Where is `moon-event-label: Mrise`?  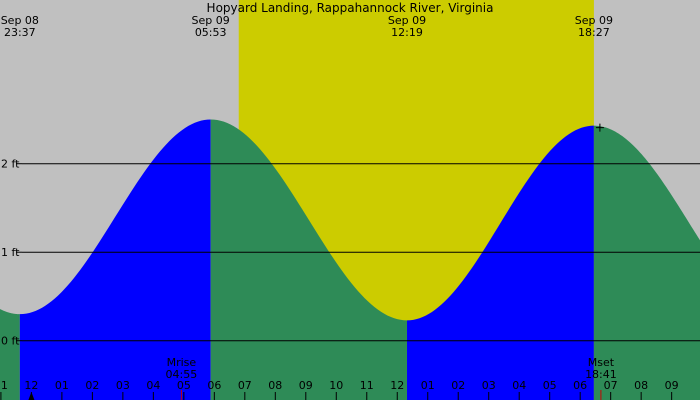 moon-event-label: Mrise is located at coordinates (182, 362).